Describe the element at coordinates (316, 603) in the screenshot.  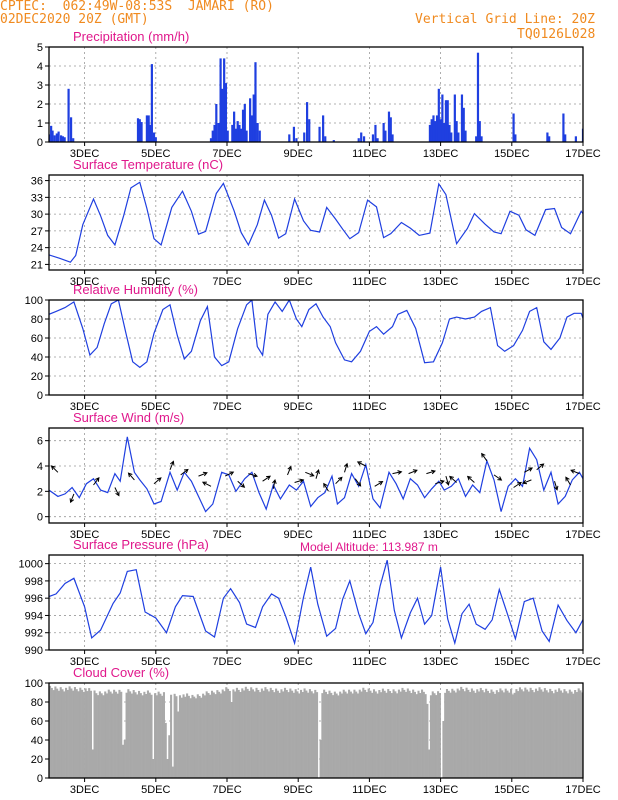
I see `pressure-line` at that location.